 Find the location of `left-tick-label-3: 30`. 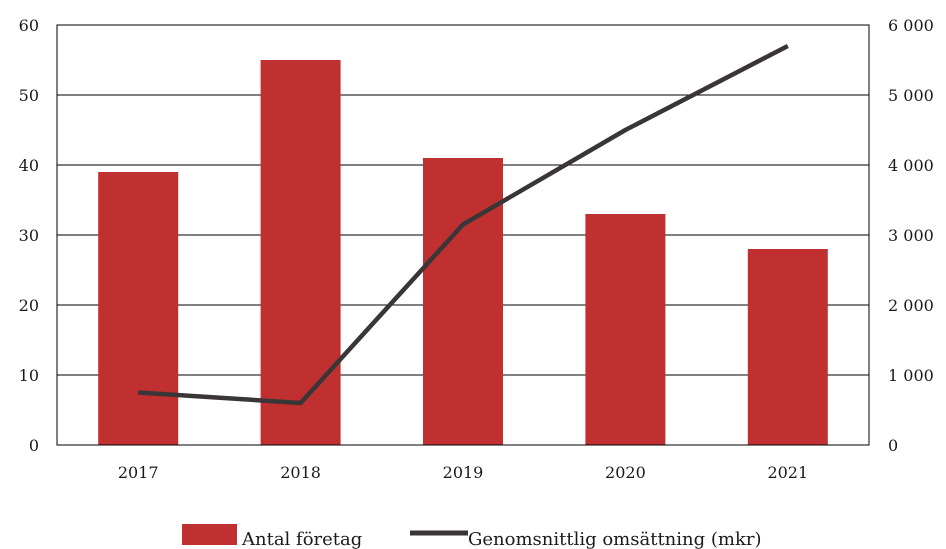

left-tick-label-3: 30 is located at coordinates (29, 235).